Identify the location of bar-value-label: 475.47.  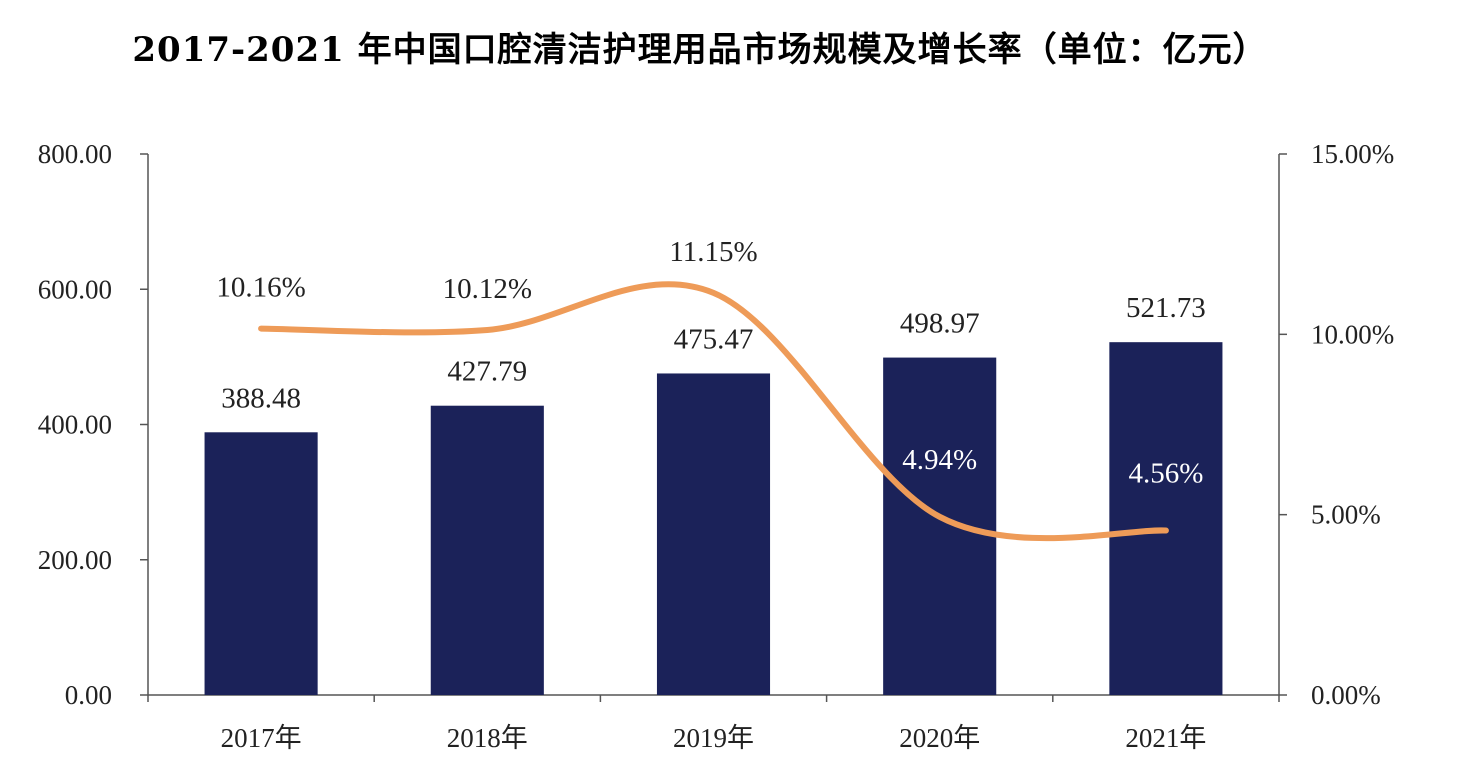
(714, 339).